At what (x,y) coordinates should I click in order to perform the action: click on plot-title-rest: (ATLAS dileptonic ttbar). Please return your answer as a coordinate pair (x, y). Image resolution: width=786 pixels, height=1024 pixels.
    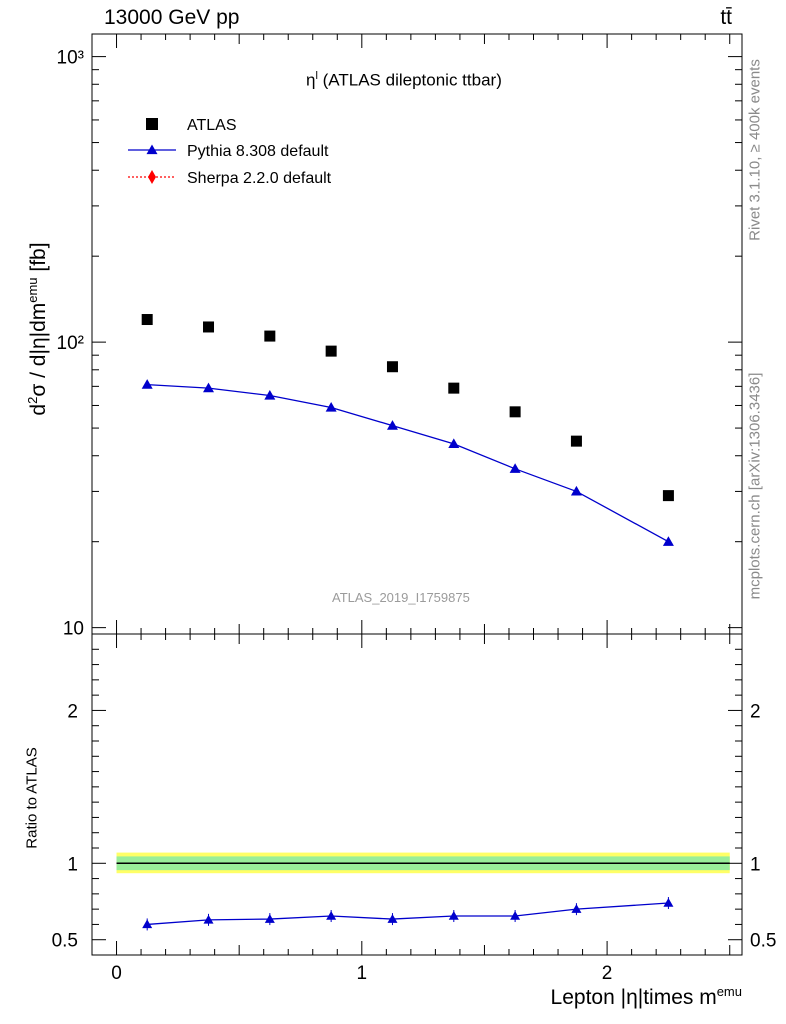
    Looking at the image, I should click on (409, 80).